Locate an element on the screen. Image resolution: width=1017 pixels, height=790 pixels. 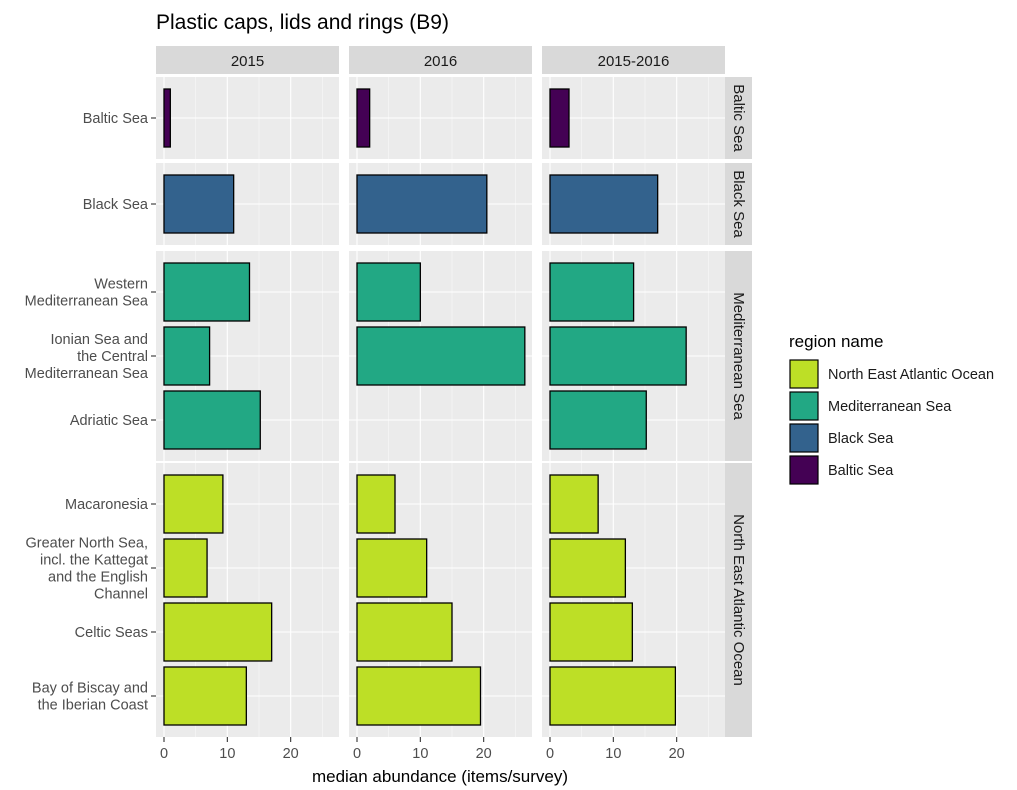
column-strip-label: 2015 is located at coordinates (247, 61).